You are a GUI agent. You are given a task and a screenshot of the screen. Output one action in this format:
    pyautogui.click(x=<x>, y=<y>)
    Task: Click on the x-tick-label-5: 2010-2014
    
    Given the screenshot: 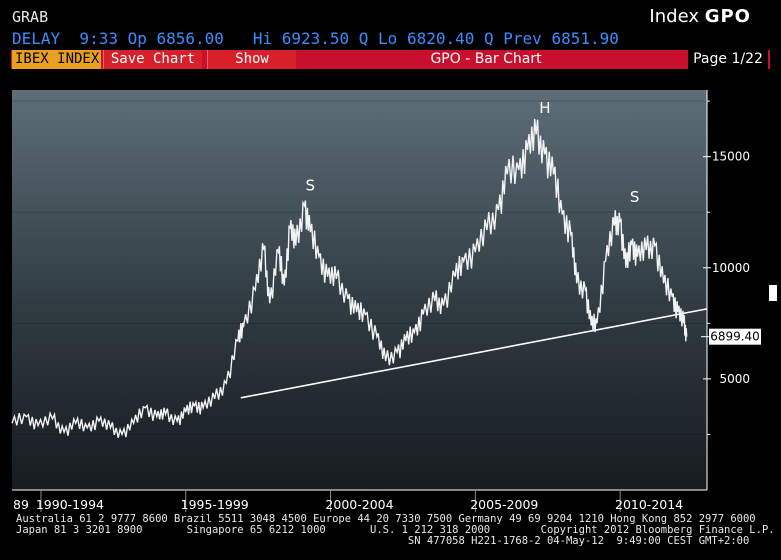 What is the action you would take?
    pyautogui.click(x=649, y=504)
    